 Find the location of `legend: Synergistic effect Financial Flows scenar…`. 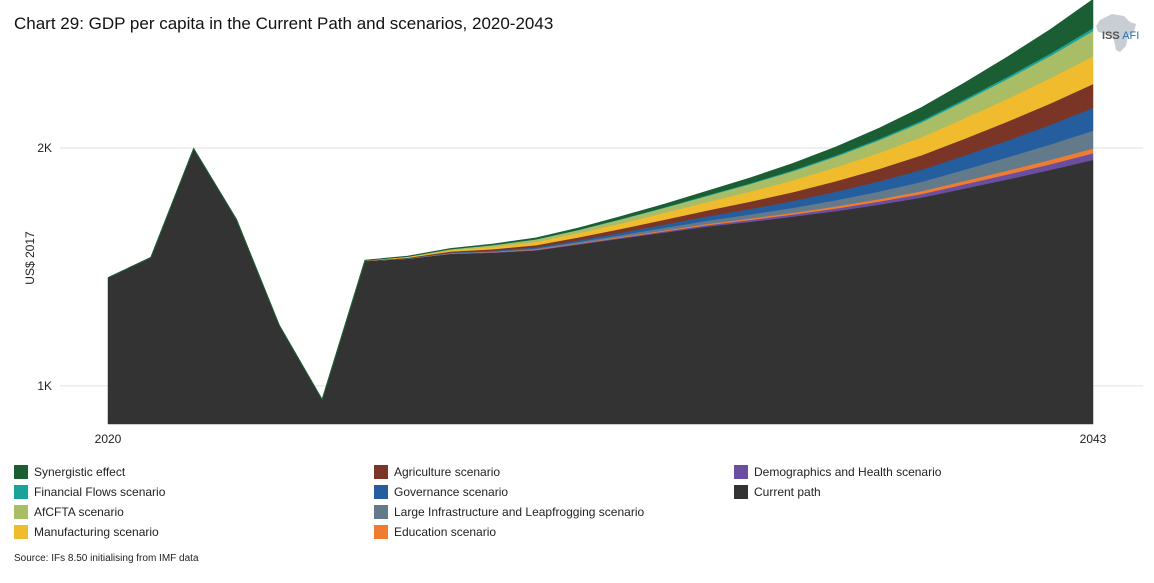

legend: Synergistic effect Financial Flows scenar… is located at coordinates (579, 504).